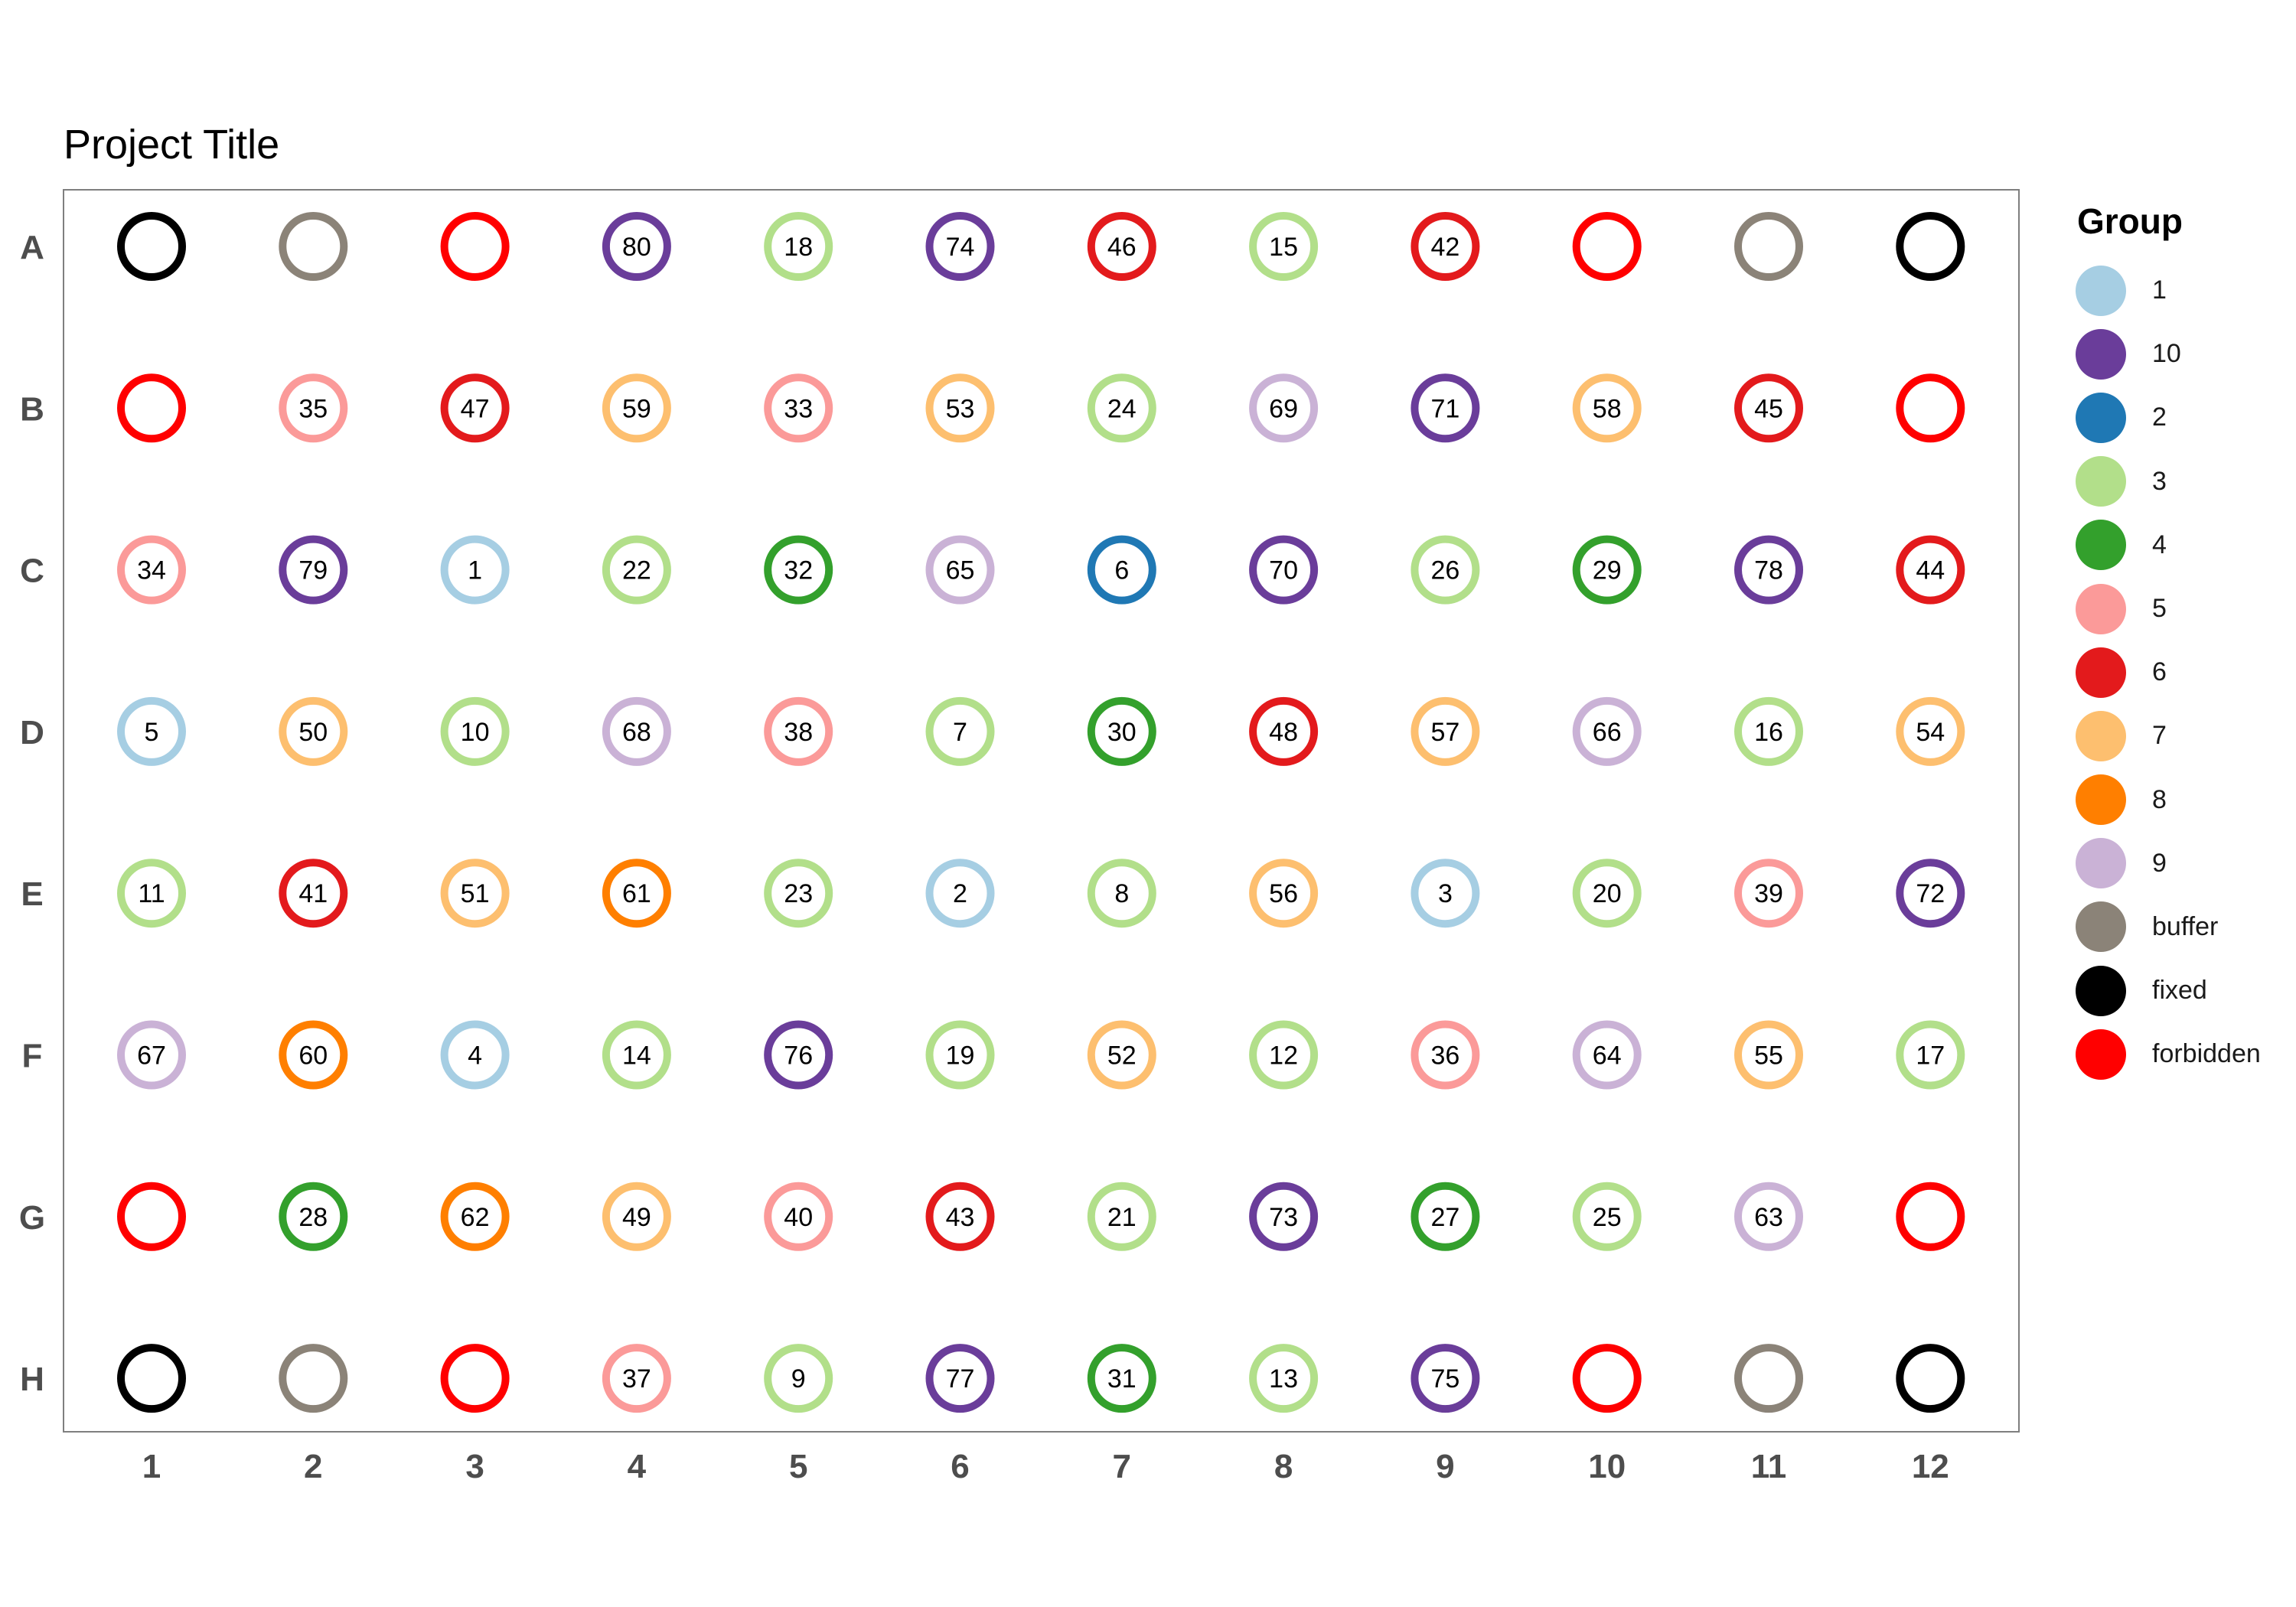 The height and width of the screenshot is (1607, 2296). I want to click on well-label-B7: 24, so click(1122, 408).